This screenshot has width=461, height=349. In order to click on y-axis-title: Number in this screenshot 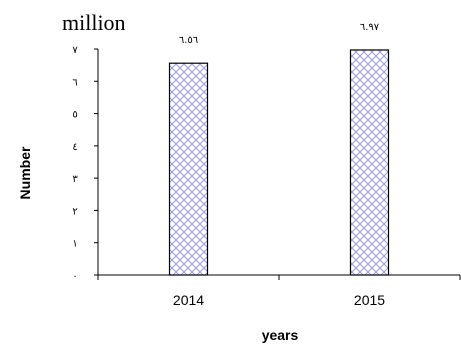, I will do `click(25, 172)`.